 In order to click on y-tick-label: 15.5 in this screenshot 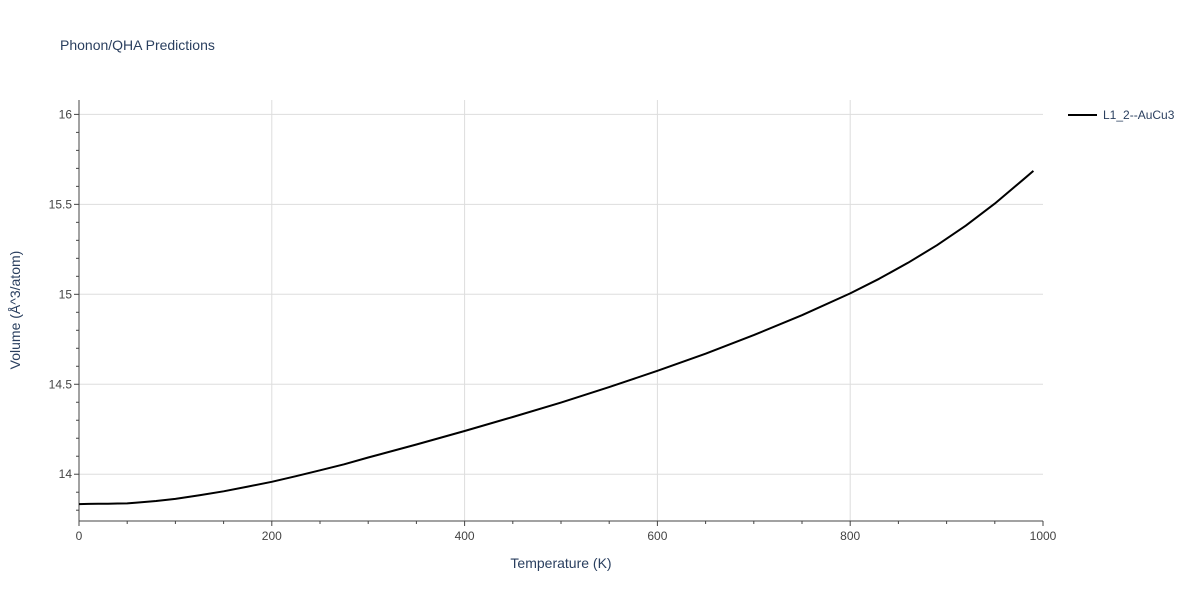, I will do `click(61, 204)`.